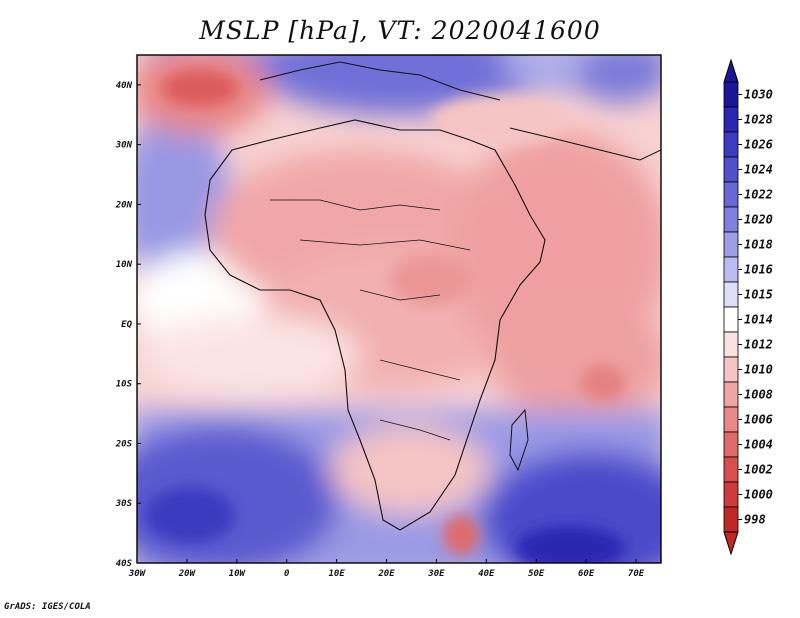 The image size is (800, 618). Describe the element at coordinates (758, 145) in the screenshot. I see `colorbar-label: 1026` at that location.